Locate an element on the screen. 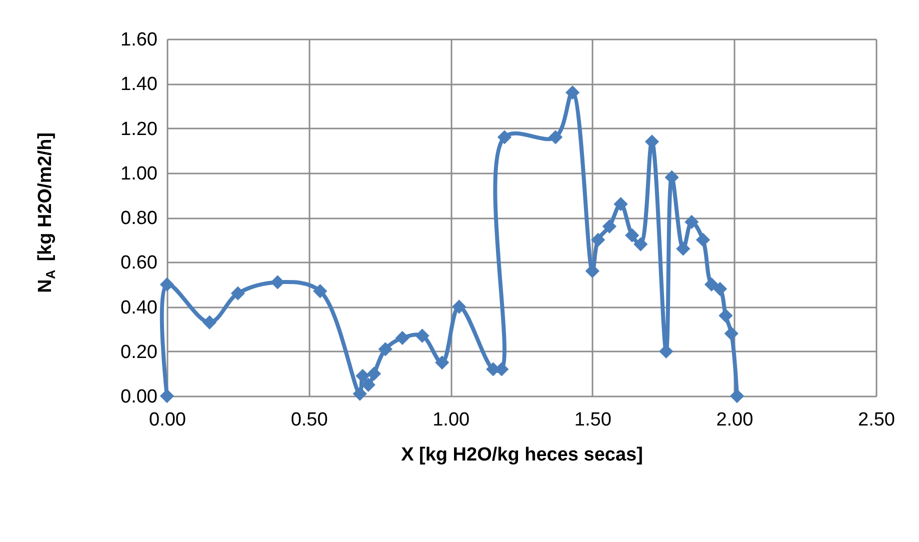  y-tick-label: 1.60 is located at coordinates (139, 40).